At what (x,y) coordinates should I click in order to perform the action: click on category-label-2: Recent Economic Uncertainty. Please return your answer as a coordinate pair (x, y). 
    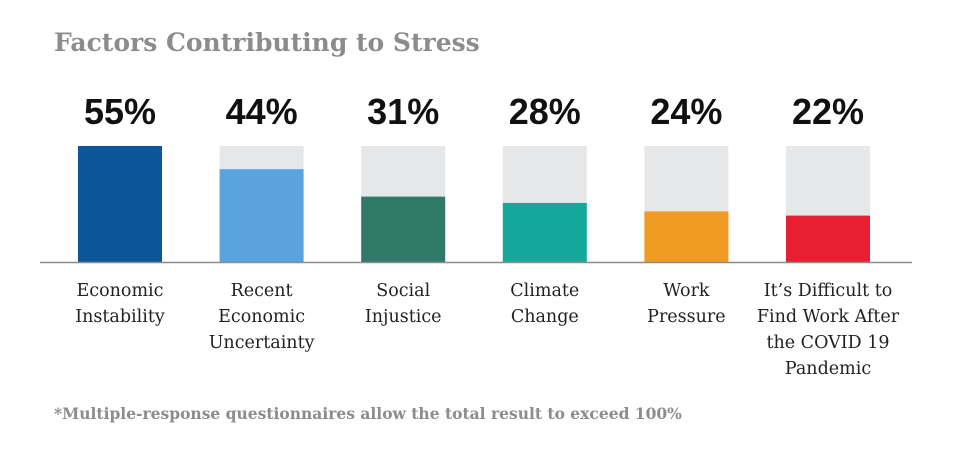
    Looking at the image, I should click on (262, 317).